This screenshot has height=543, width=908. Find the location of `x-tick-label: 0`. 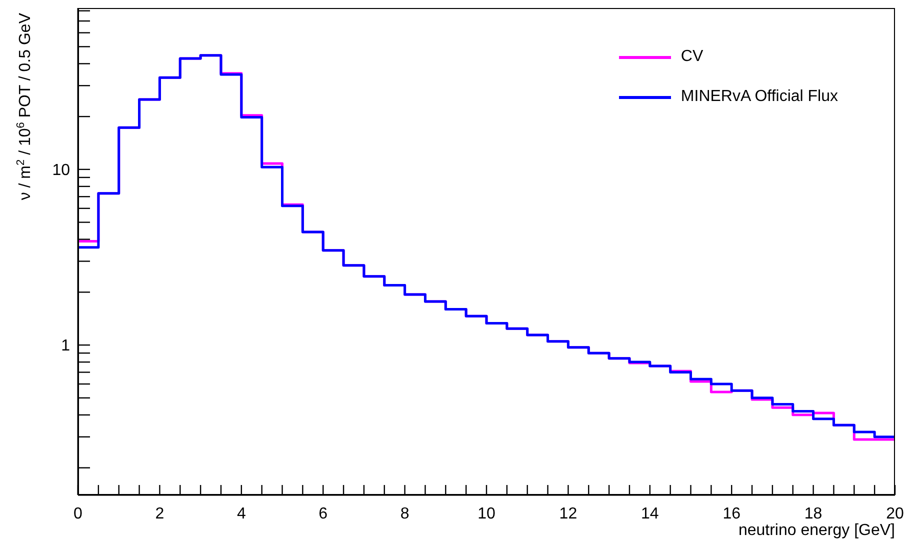

x-tick-label: 0 is located at coordinates (78, 513).